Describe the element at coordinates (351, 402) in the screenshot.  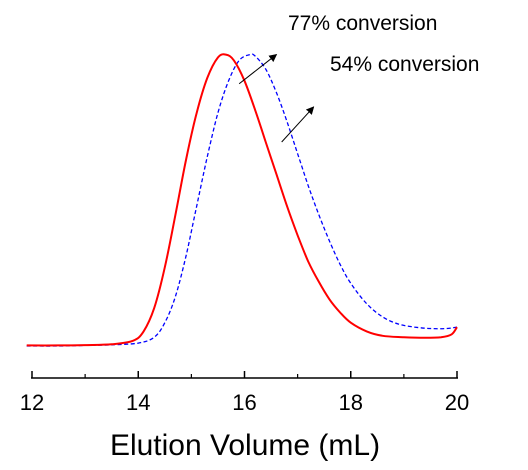
I see `x-tick-label-18: 18` at that location.